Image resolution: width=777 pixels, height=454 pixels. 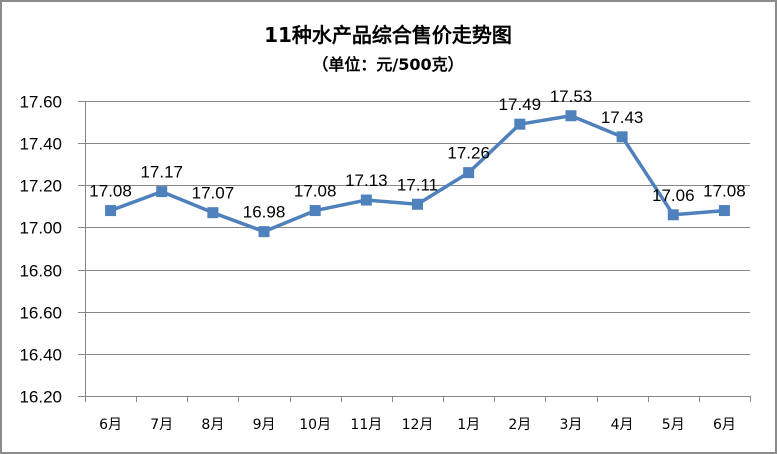 What do you see at coordinates (161, 172) in the screenshot?
I see `data-label: 17.17` at bounding box center [161, 172].